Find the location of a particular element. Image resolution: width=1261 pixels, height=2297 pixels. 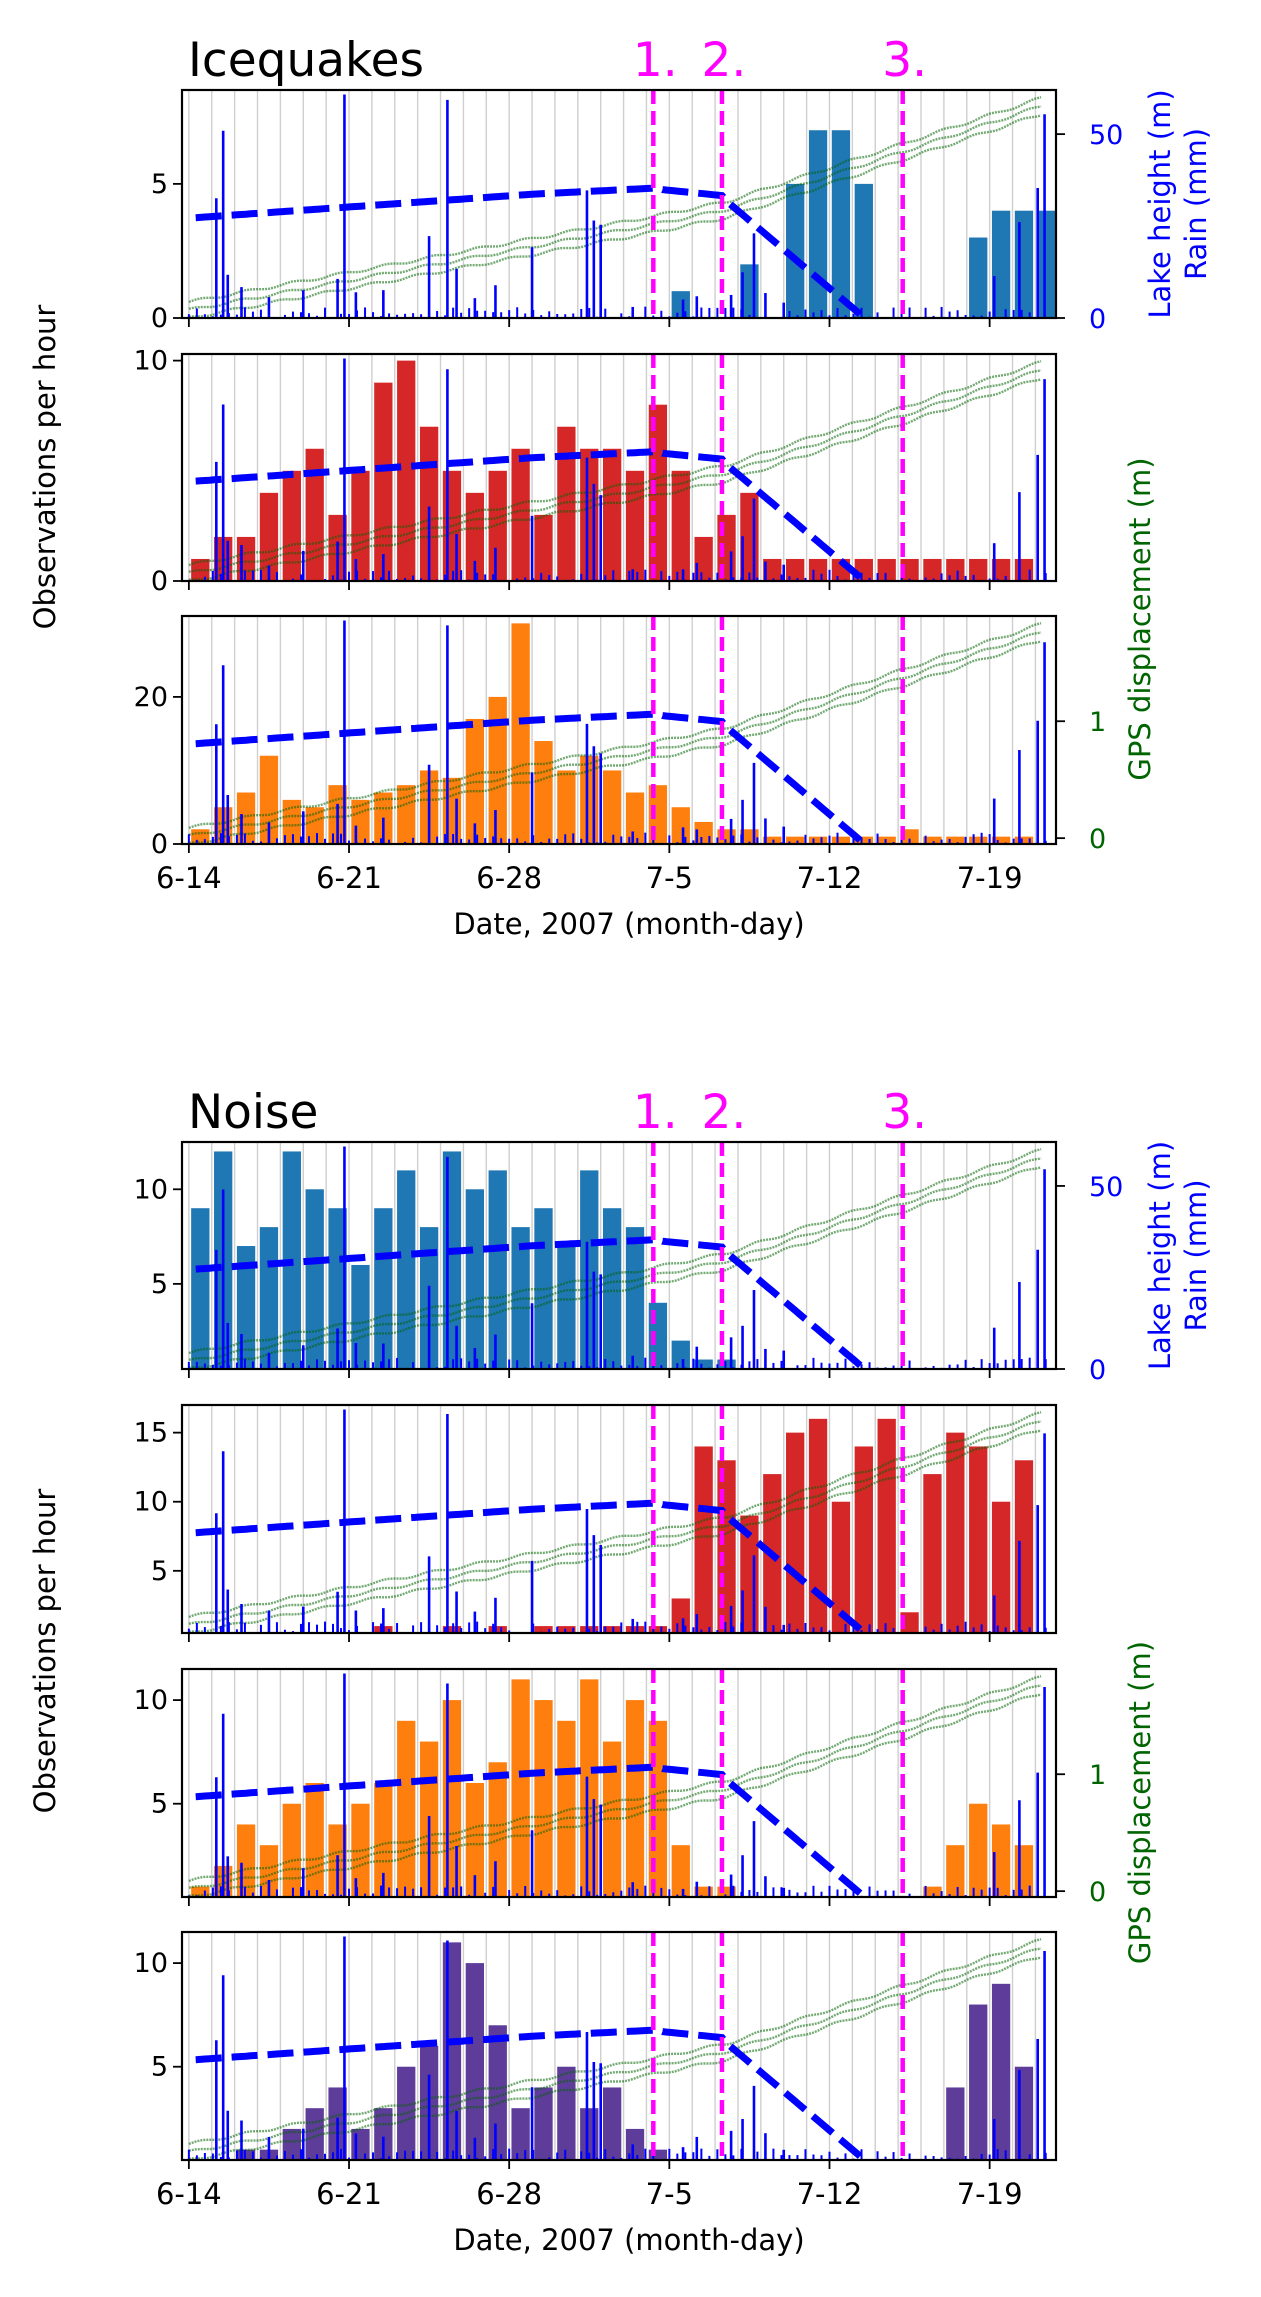

right-y-tick-label: 1 is located at coordinates (1097, 722).